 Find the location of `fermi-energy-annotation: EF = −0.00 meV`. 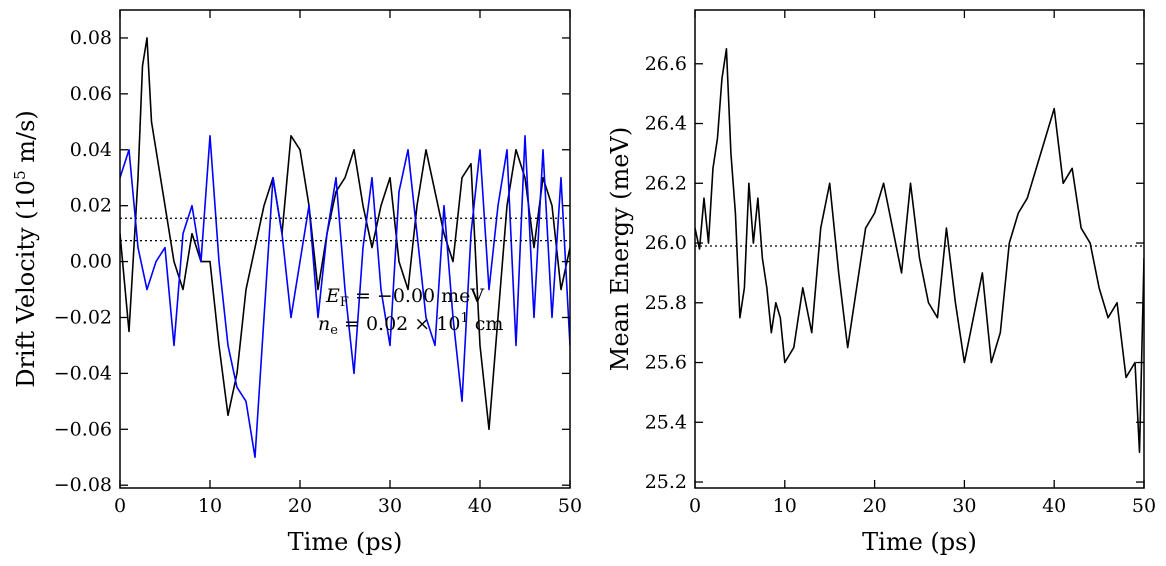

fermi-energy-annotation: EF = −0.00 meV is located at coordinates (404, 297).